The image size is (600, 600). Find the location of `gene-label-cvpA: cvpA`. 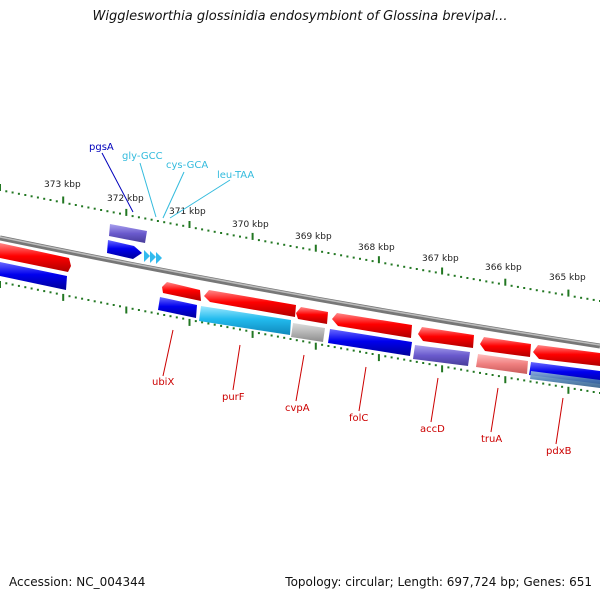

gene-label-cvpA: cvpA is located at coordinates (297, 408).